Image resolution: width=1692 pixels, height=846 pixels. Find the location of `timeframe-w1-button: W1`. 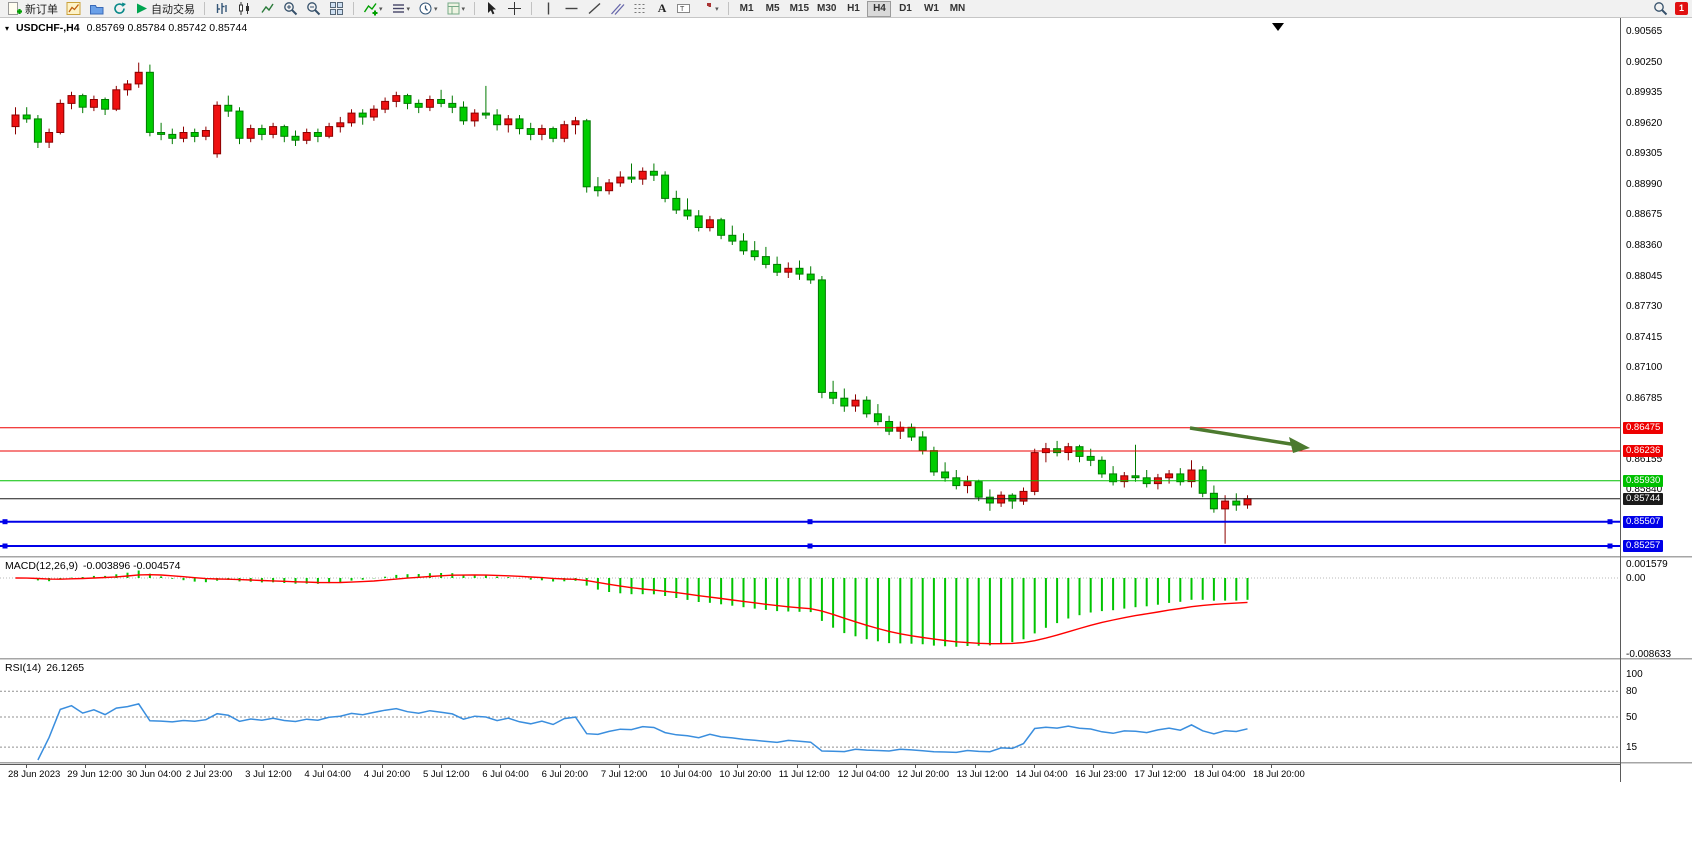

timeframe-w1-button: W1 is located at coordinates (931, 8).